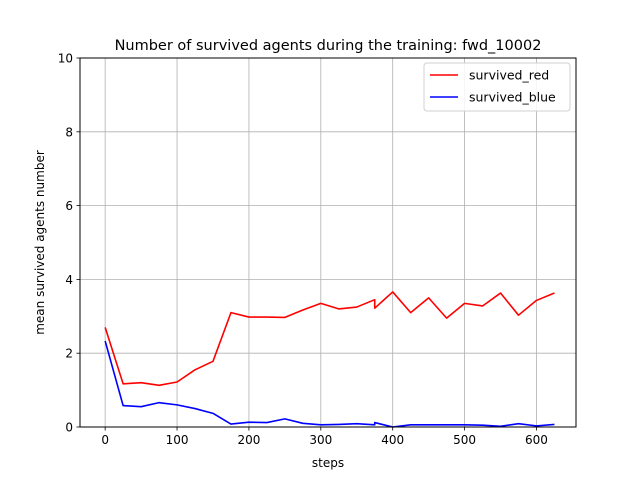  I want to click on x-tick-label: 200, so click(248, 440).